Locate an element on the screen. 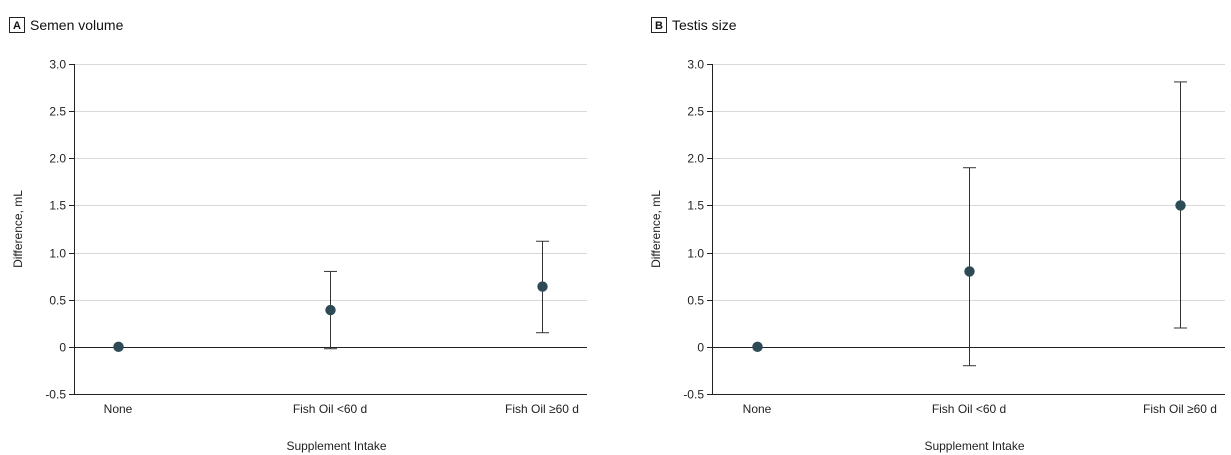  panel-a-y-tick-label: 1.0 is located at coordinates (57, 254).